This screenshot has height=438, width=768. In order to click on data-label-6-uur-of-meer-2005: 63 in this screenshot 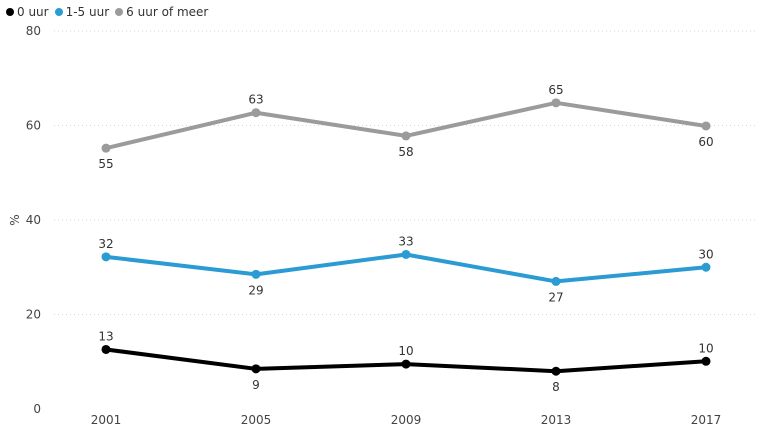, I will do `click(255, 100)`.